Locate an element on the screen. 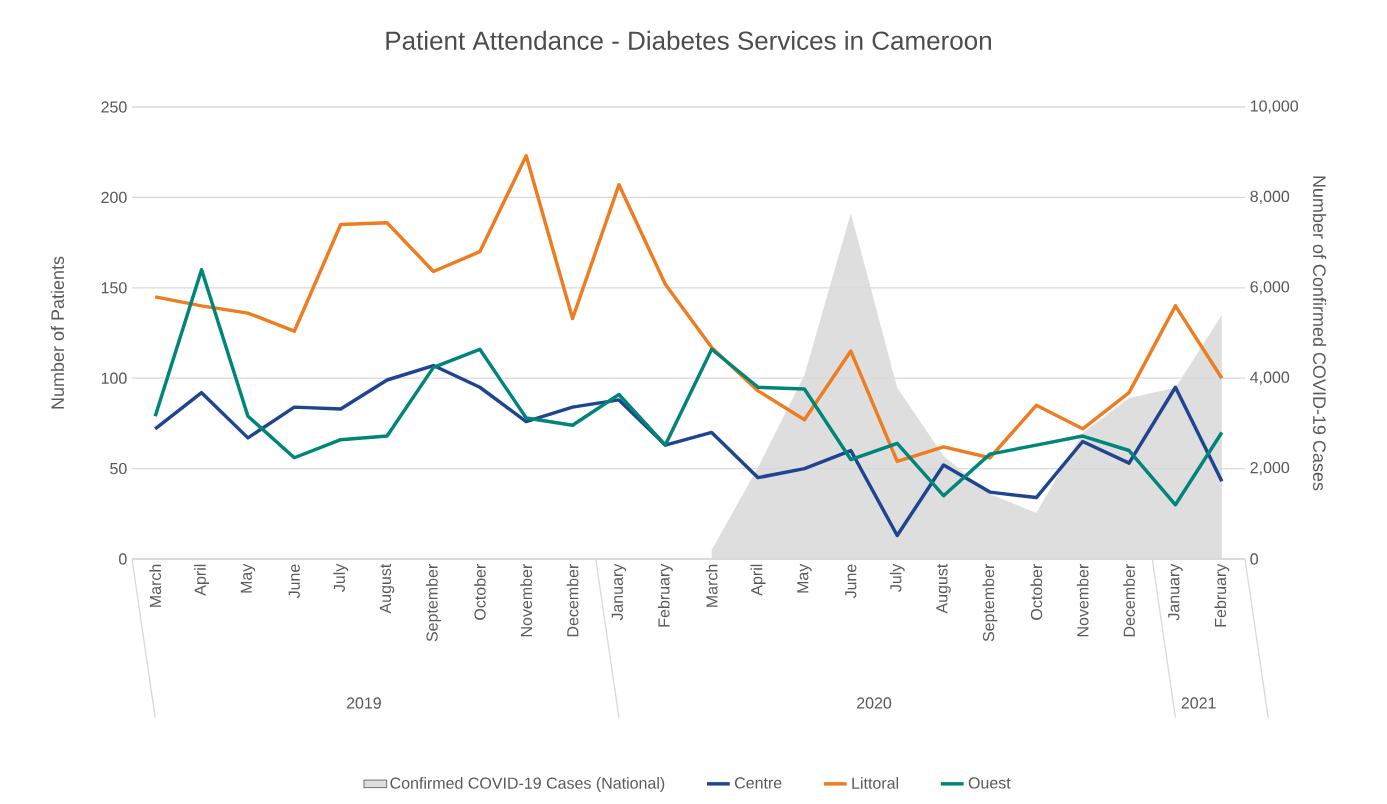  y-tick-label: 200 is located at coordinates (114, 197).